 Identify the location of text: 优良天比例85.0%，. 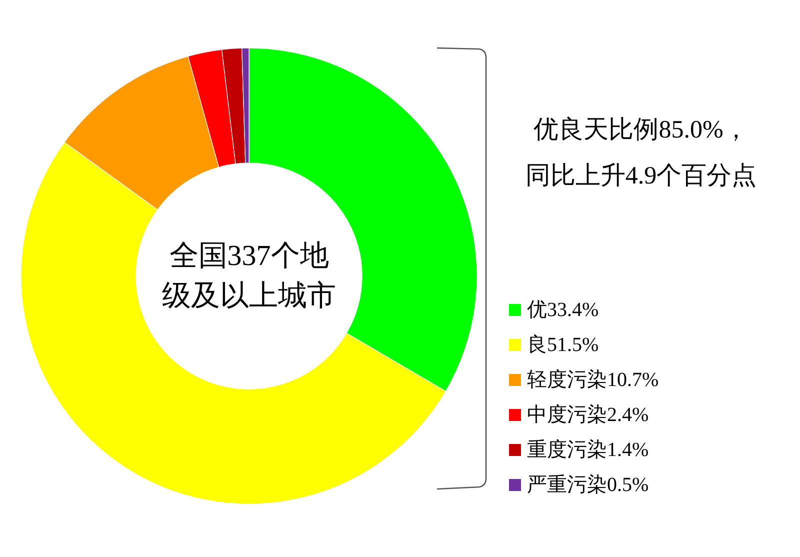
(641, 130).